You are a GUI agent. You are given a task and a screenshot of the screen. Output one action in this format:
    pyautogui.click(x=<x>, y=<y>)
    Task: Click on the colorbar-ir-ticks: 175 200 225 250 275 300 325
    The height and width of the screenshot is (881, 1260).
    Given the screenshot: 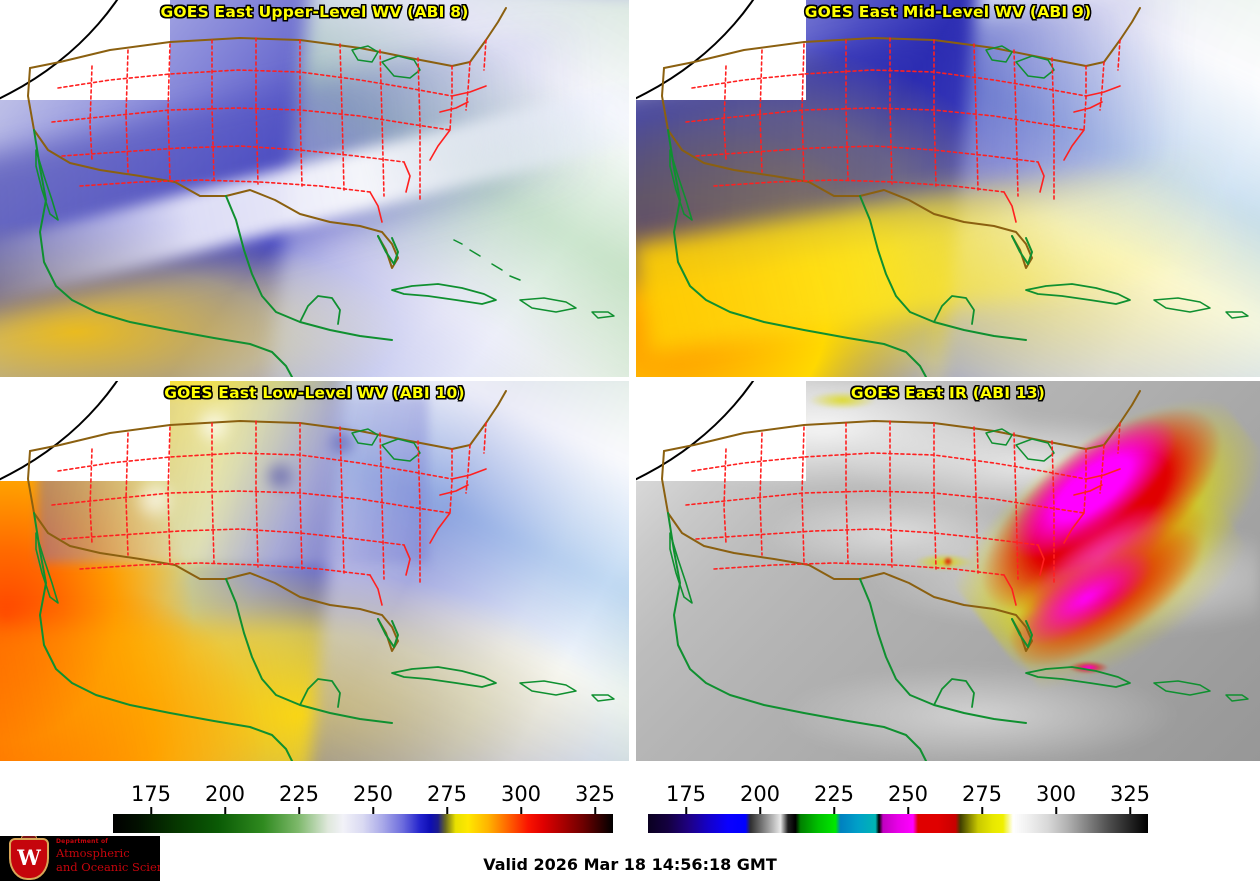 What is the action you would take?
    pyautogui.click(x=899, y=798)
    